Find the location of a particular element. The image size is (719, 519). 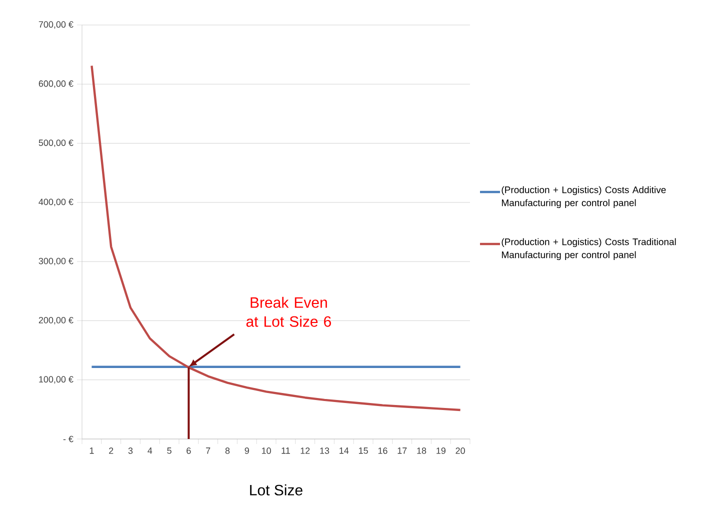

x-tick-label: 12 is located at coordinates (305, 451).